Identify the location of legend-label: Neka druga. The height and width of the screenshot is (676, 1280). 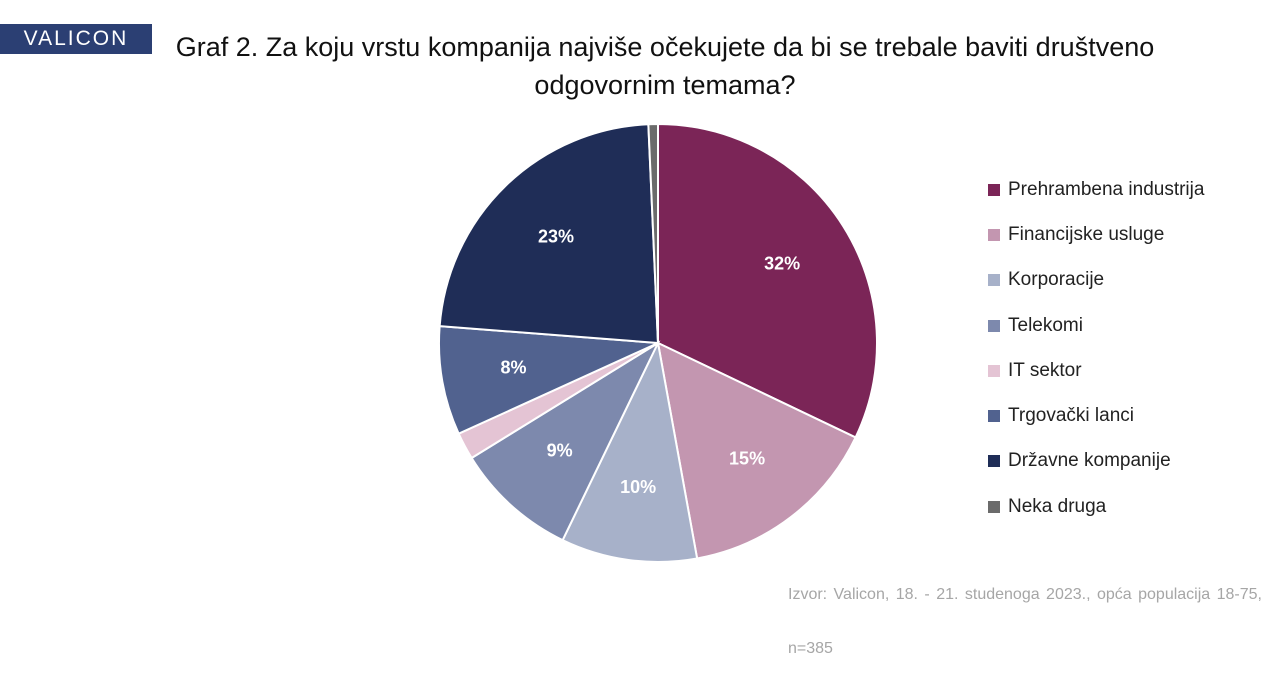
(1057, 506).